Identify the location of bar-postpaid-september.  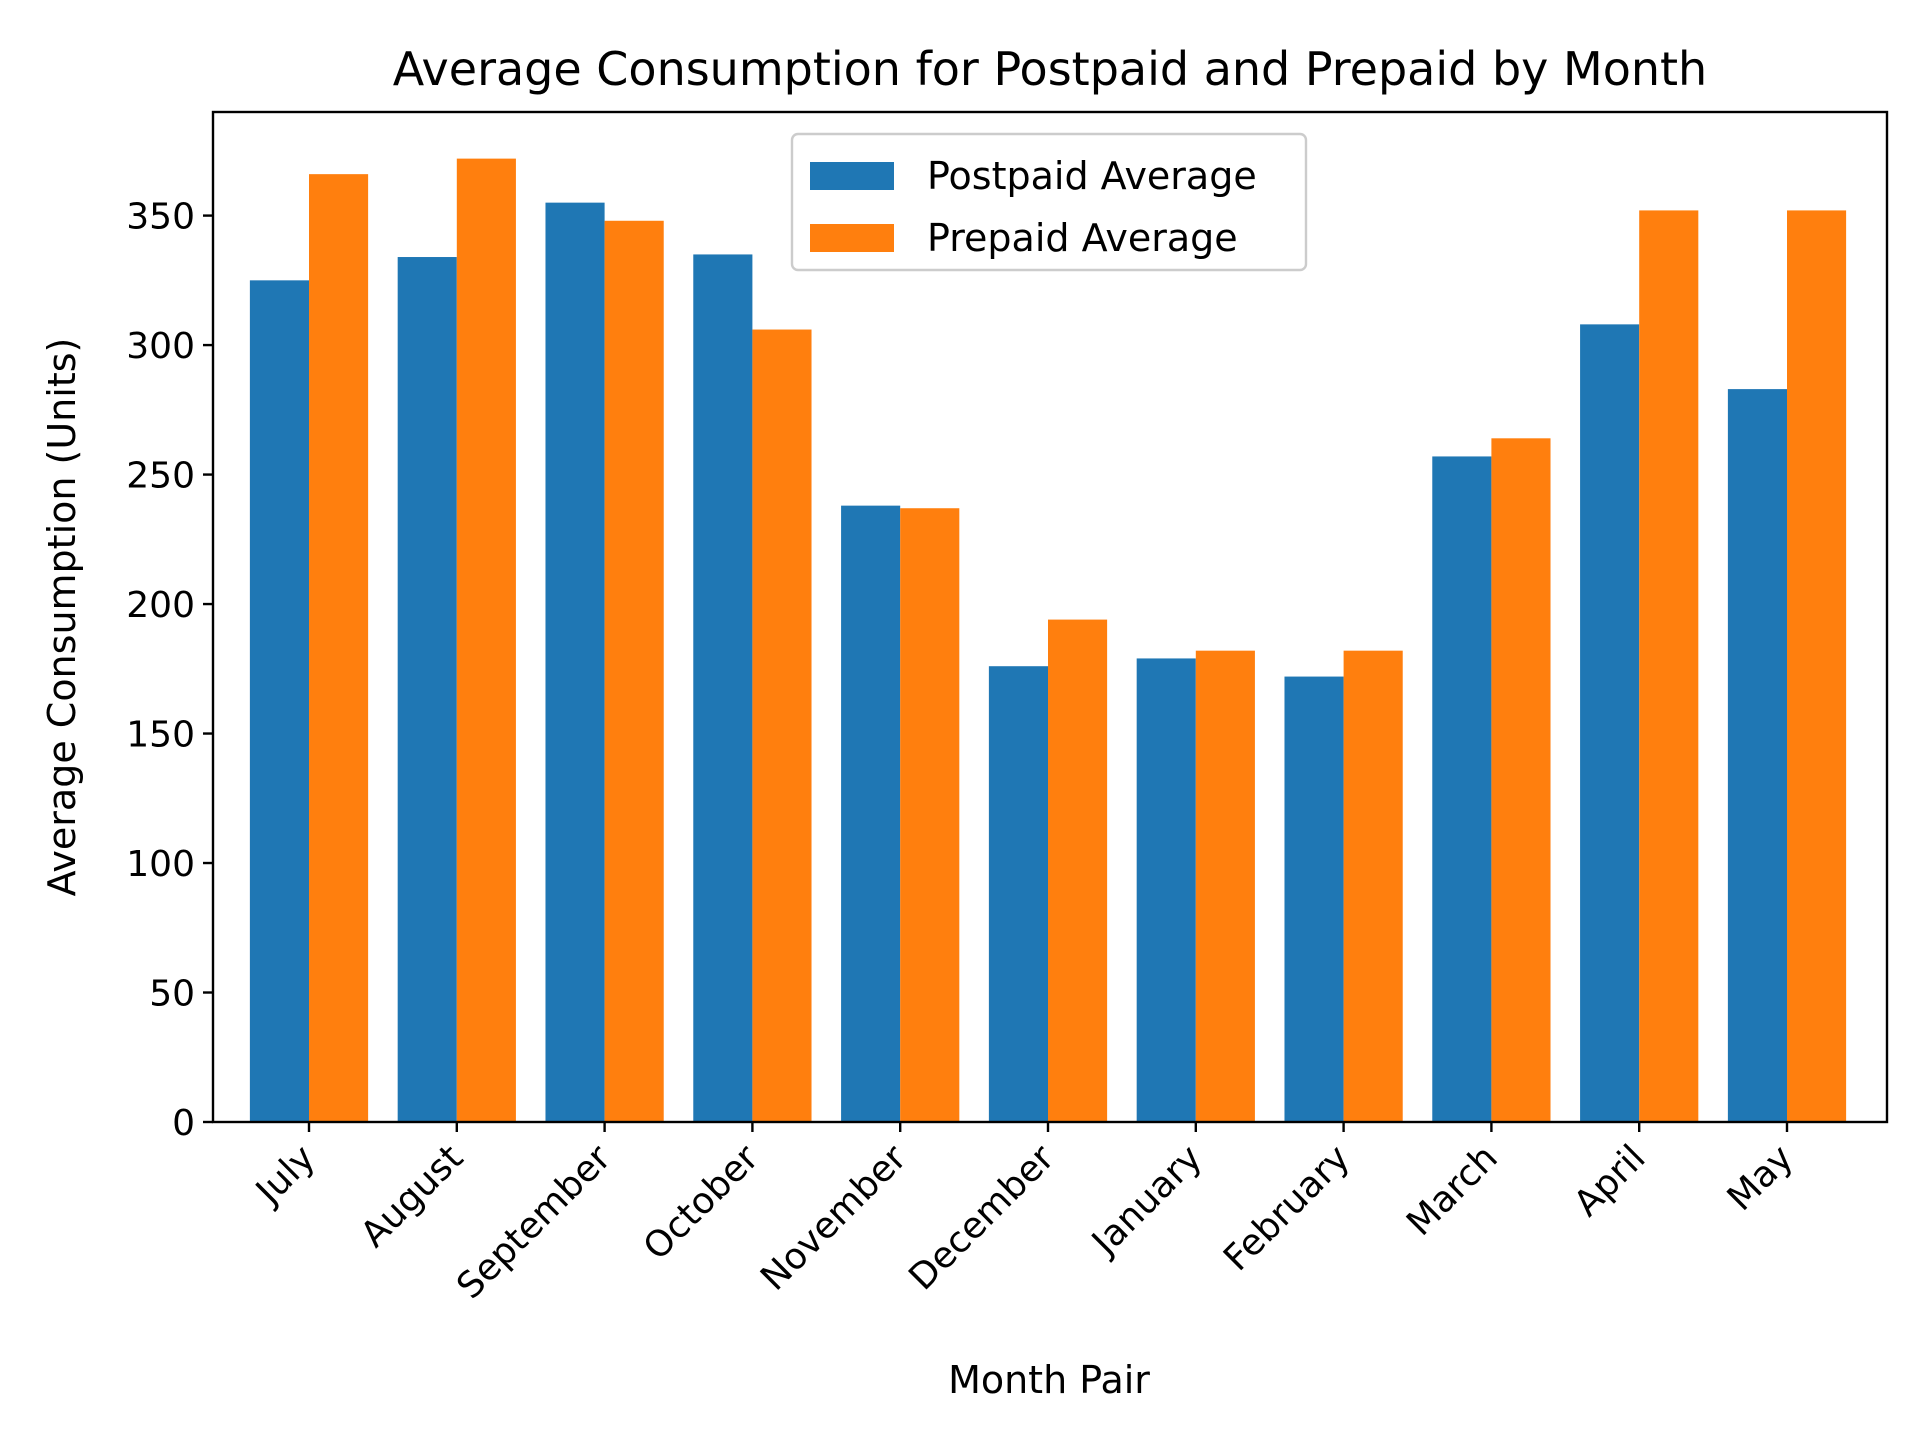
(575, 662).